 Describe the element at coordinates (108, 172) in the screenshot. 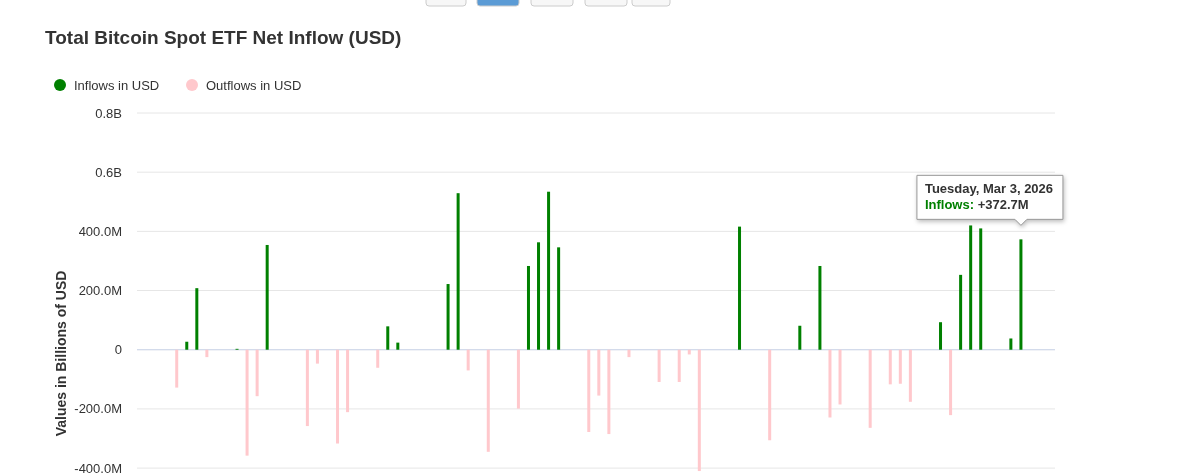

I see `y-tick-label: 0.6B` at that location.